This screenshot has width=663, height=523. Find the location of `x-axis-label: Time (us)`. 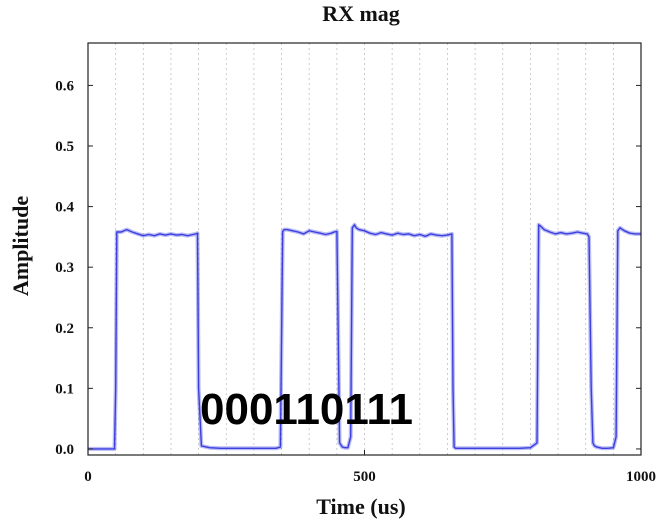

x-axis-label: Time (us) is located at coordinates (360, 506).